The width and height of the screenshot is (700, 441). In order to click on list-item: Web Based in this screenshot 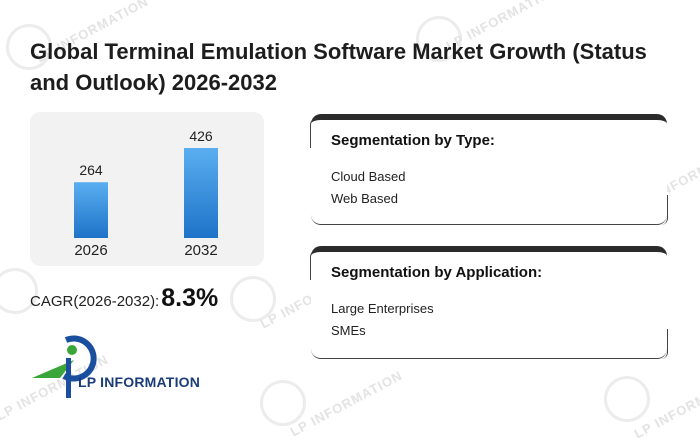, I will do `click(364, 198)`.